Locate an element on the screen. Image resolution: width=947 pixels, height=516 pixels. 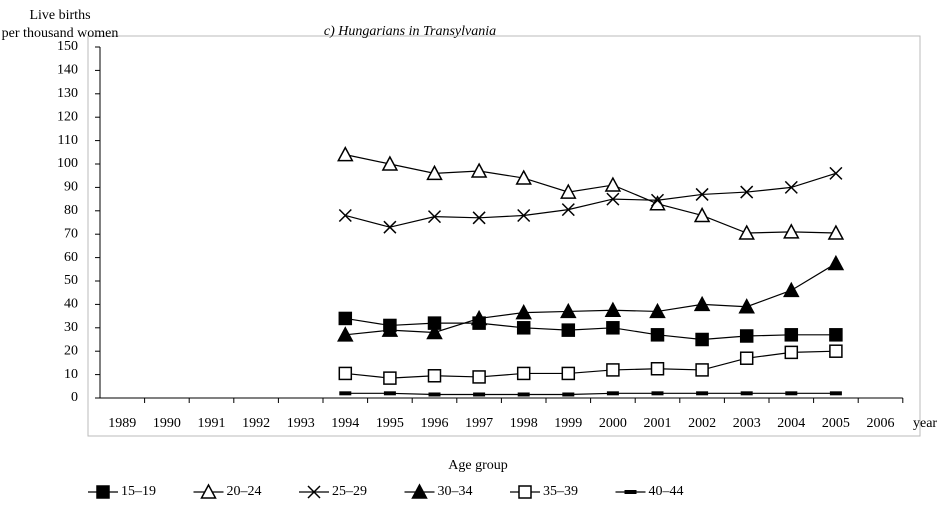
y-tick-label: 150 is located at coordinates (67, 46).